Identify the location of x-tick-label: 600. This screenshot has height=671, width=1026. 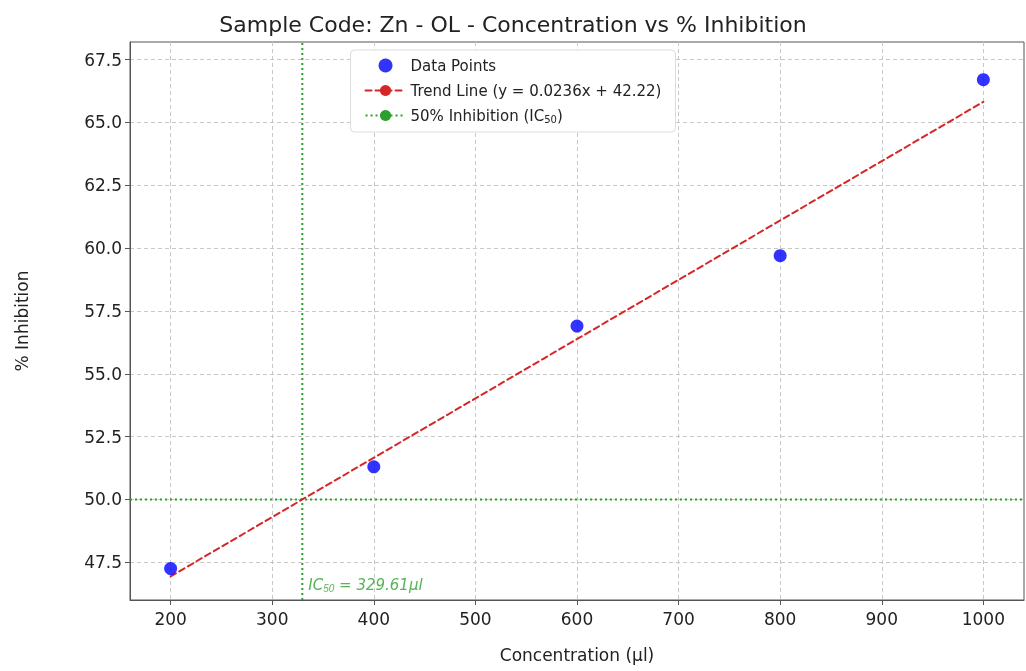
(577, 618).